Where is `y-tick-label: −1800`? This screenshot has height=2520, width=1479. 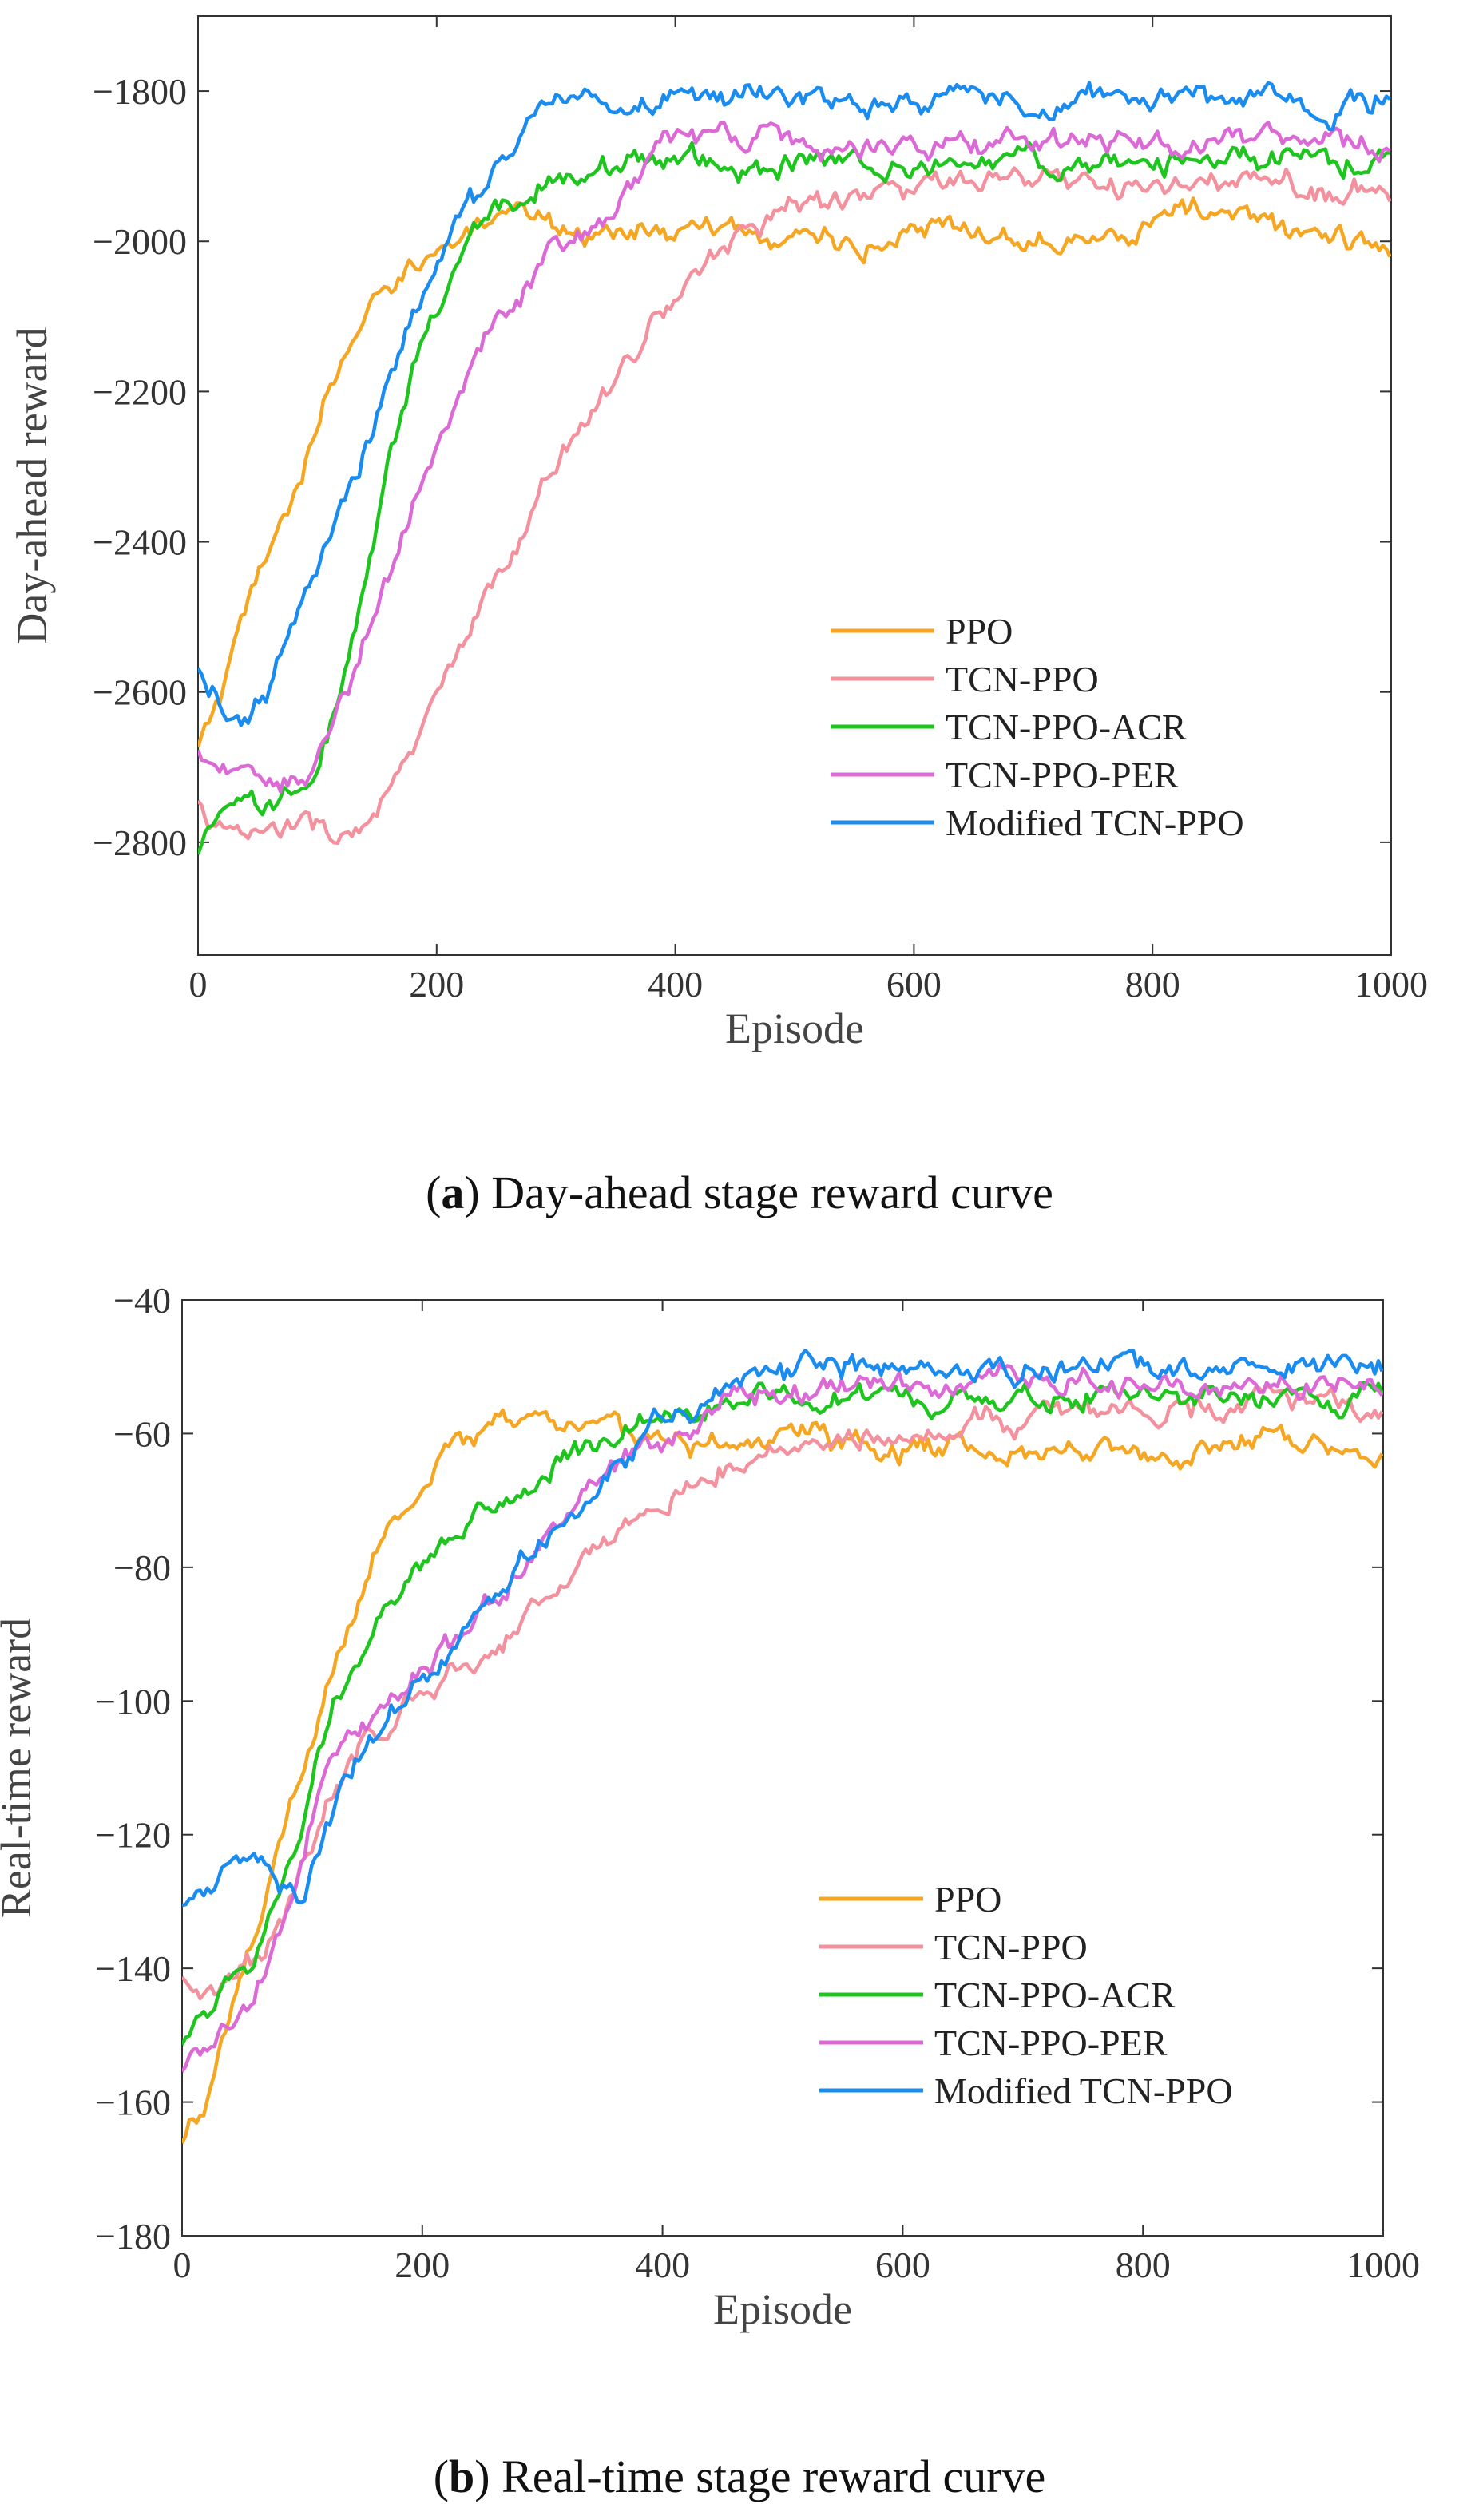 y-tick-label: −1800 is located at coordinates (140, 91).